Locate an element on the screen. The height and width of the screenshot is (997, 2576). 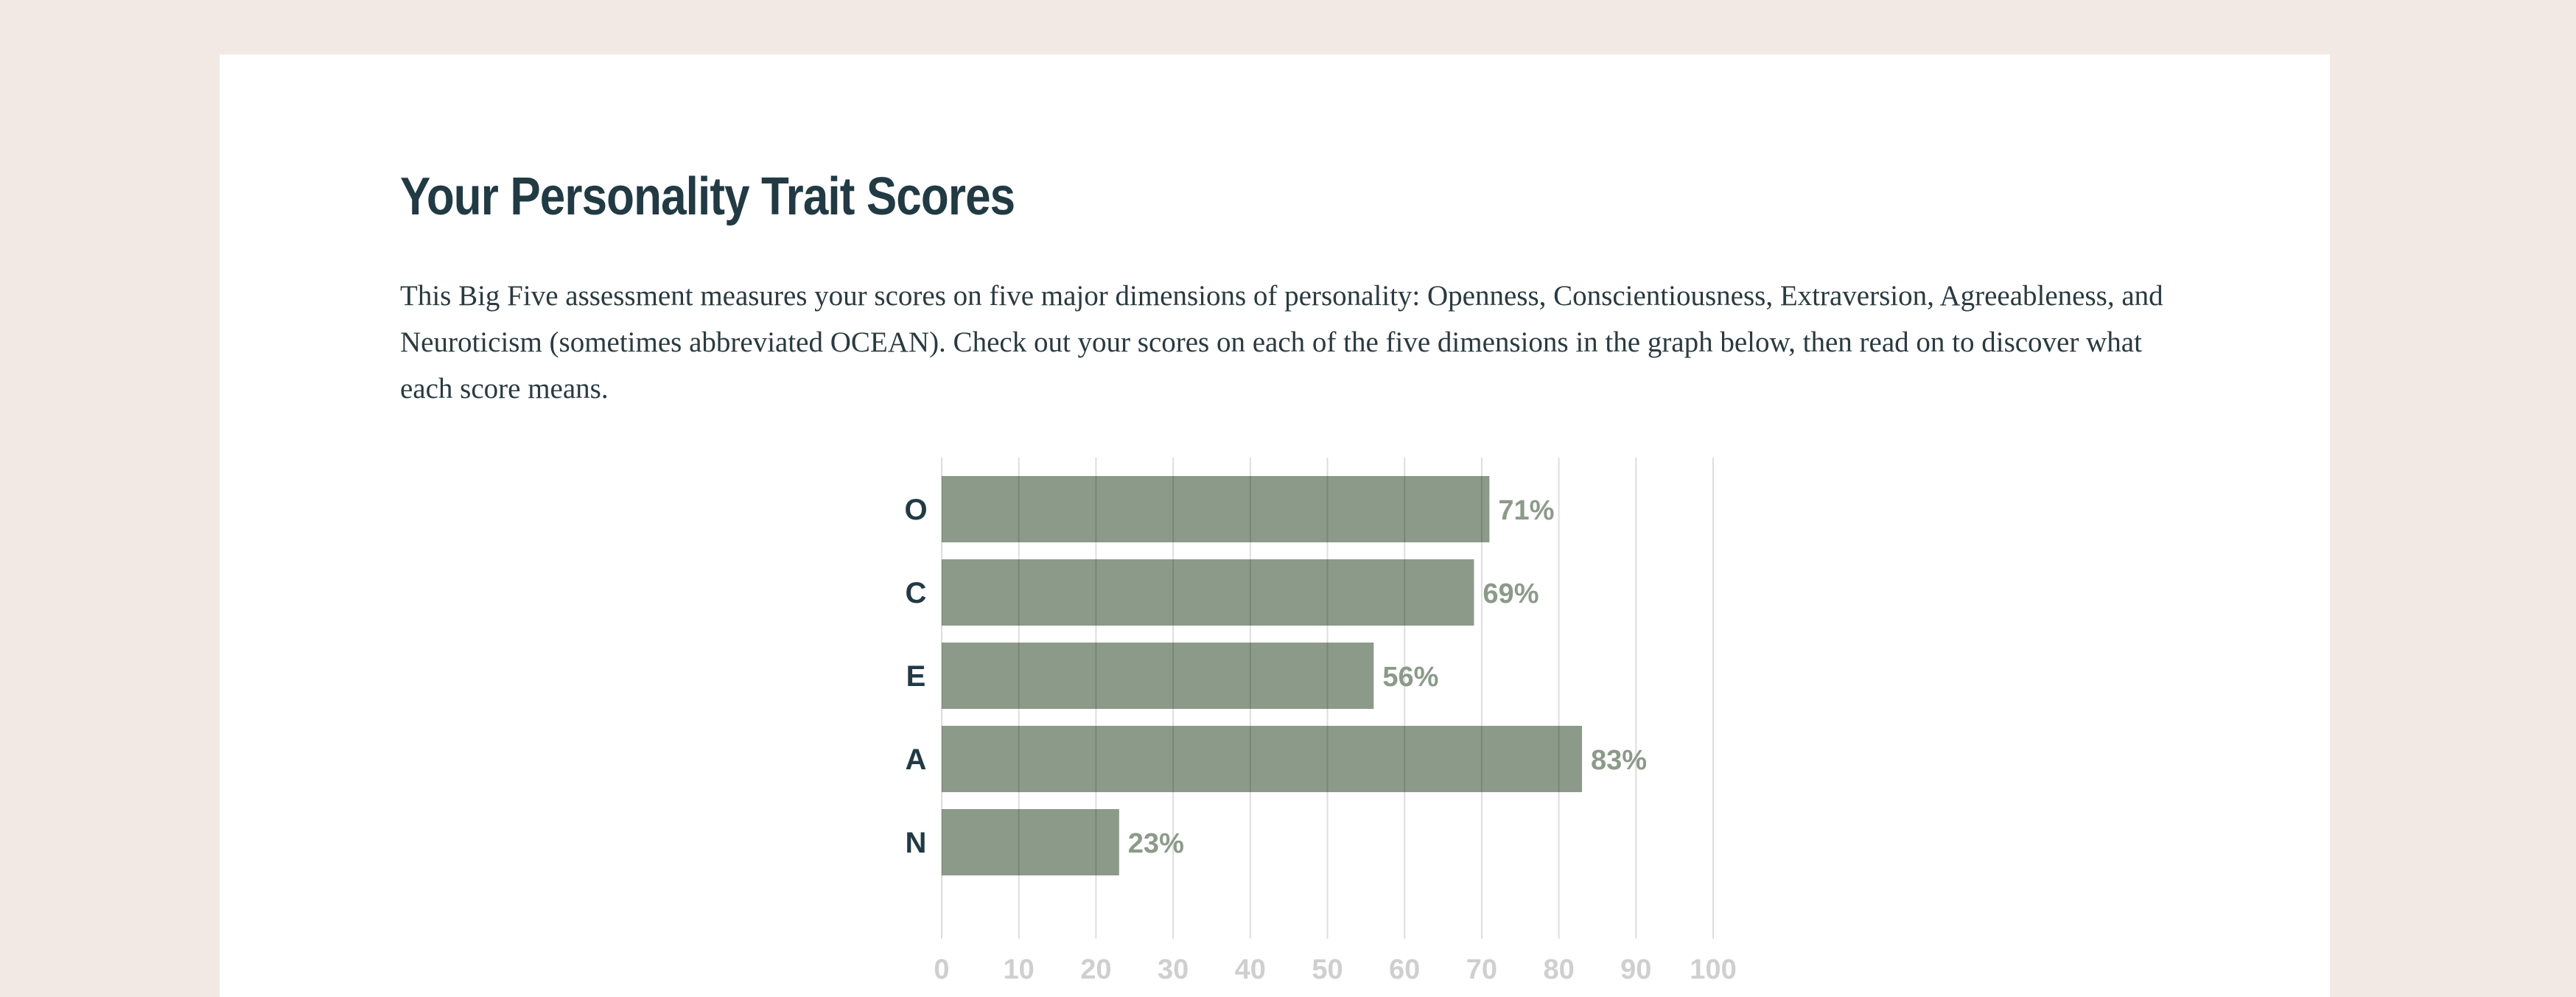
bar-o is located at coordinates (1216, 509).